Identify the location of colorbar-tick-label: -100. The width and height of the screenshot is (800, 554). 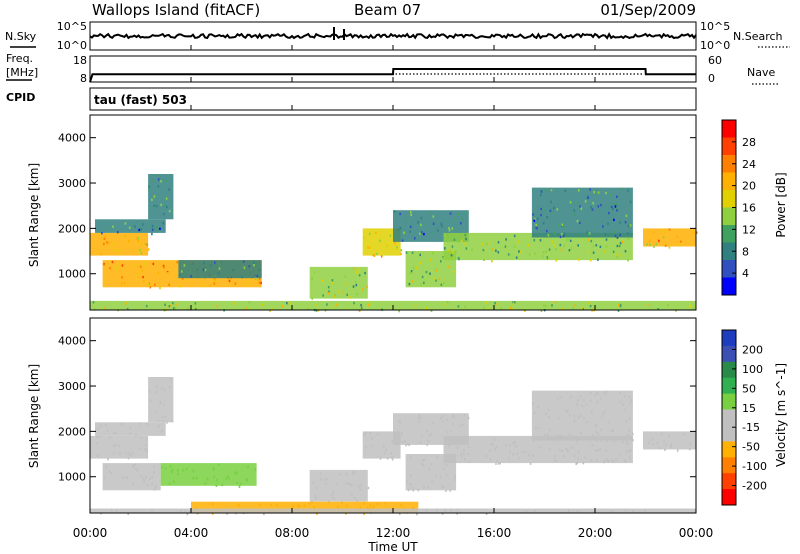
(754, 466).